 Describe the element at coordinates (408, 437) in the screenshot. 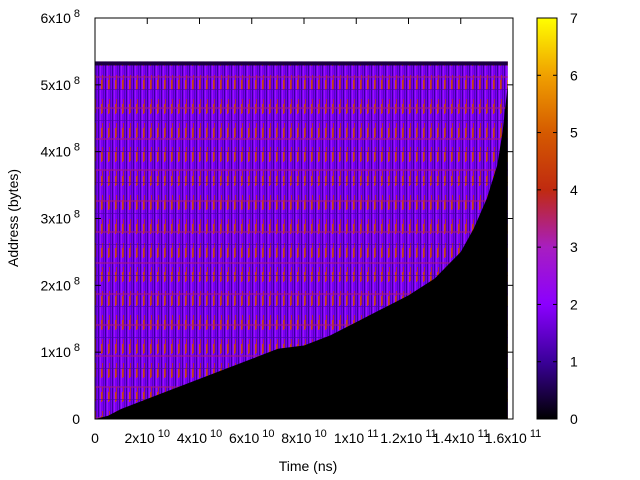

I see `x-tick-label: 1.2x10 11` at that location.